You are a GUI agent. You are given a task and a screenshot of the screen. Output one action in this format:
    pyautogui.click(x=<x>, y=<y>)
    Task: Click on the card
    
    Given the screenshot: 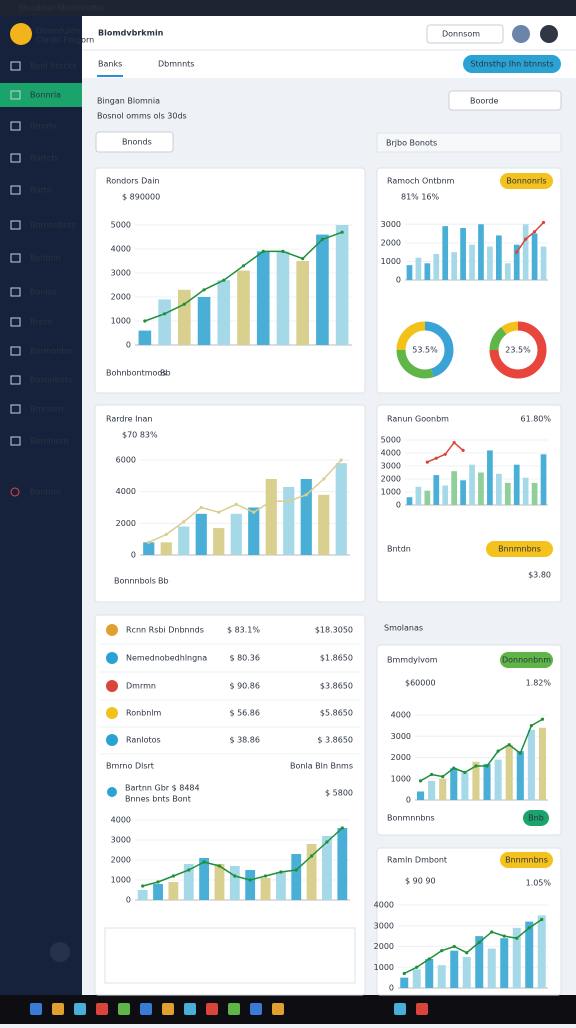 What is the action you would take?
    pyautogui.click(x=469, y=740)
    